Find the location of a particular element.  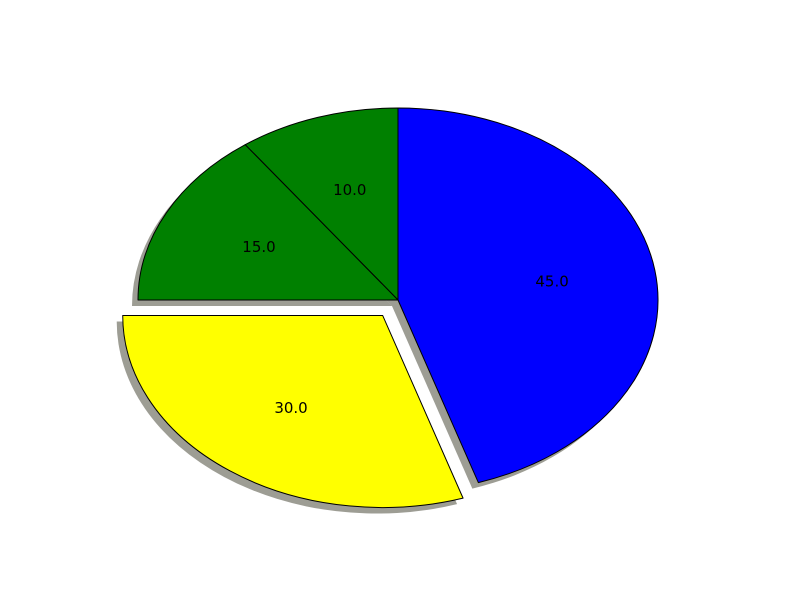

slice-label: 45.0 is located at coordinates (551, 281).